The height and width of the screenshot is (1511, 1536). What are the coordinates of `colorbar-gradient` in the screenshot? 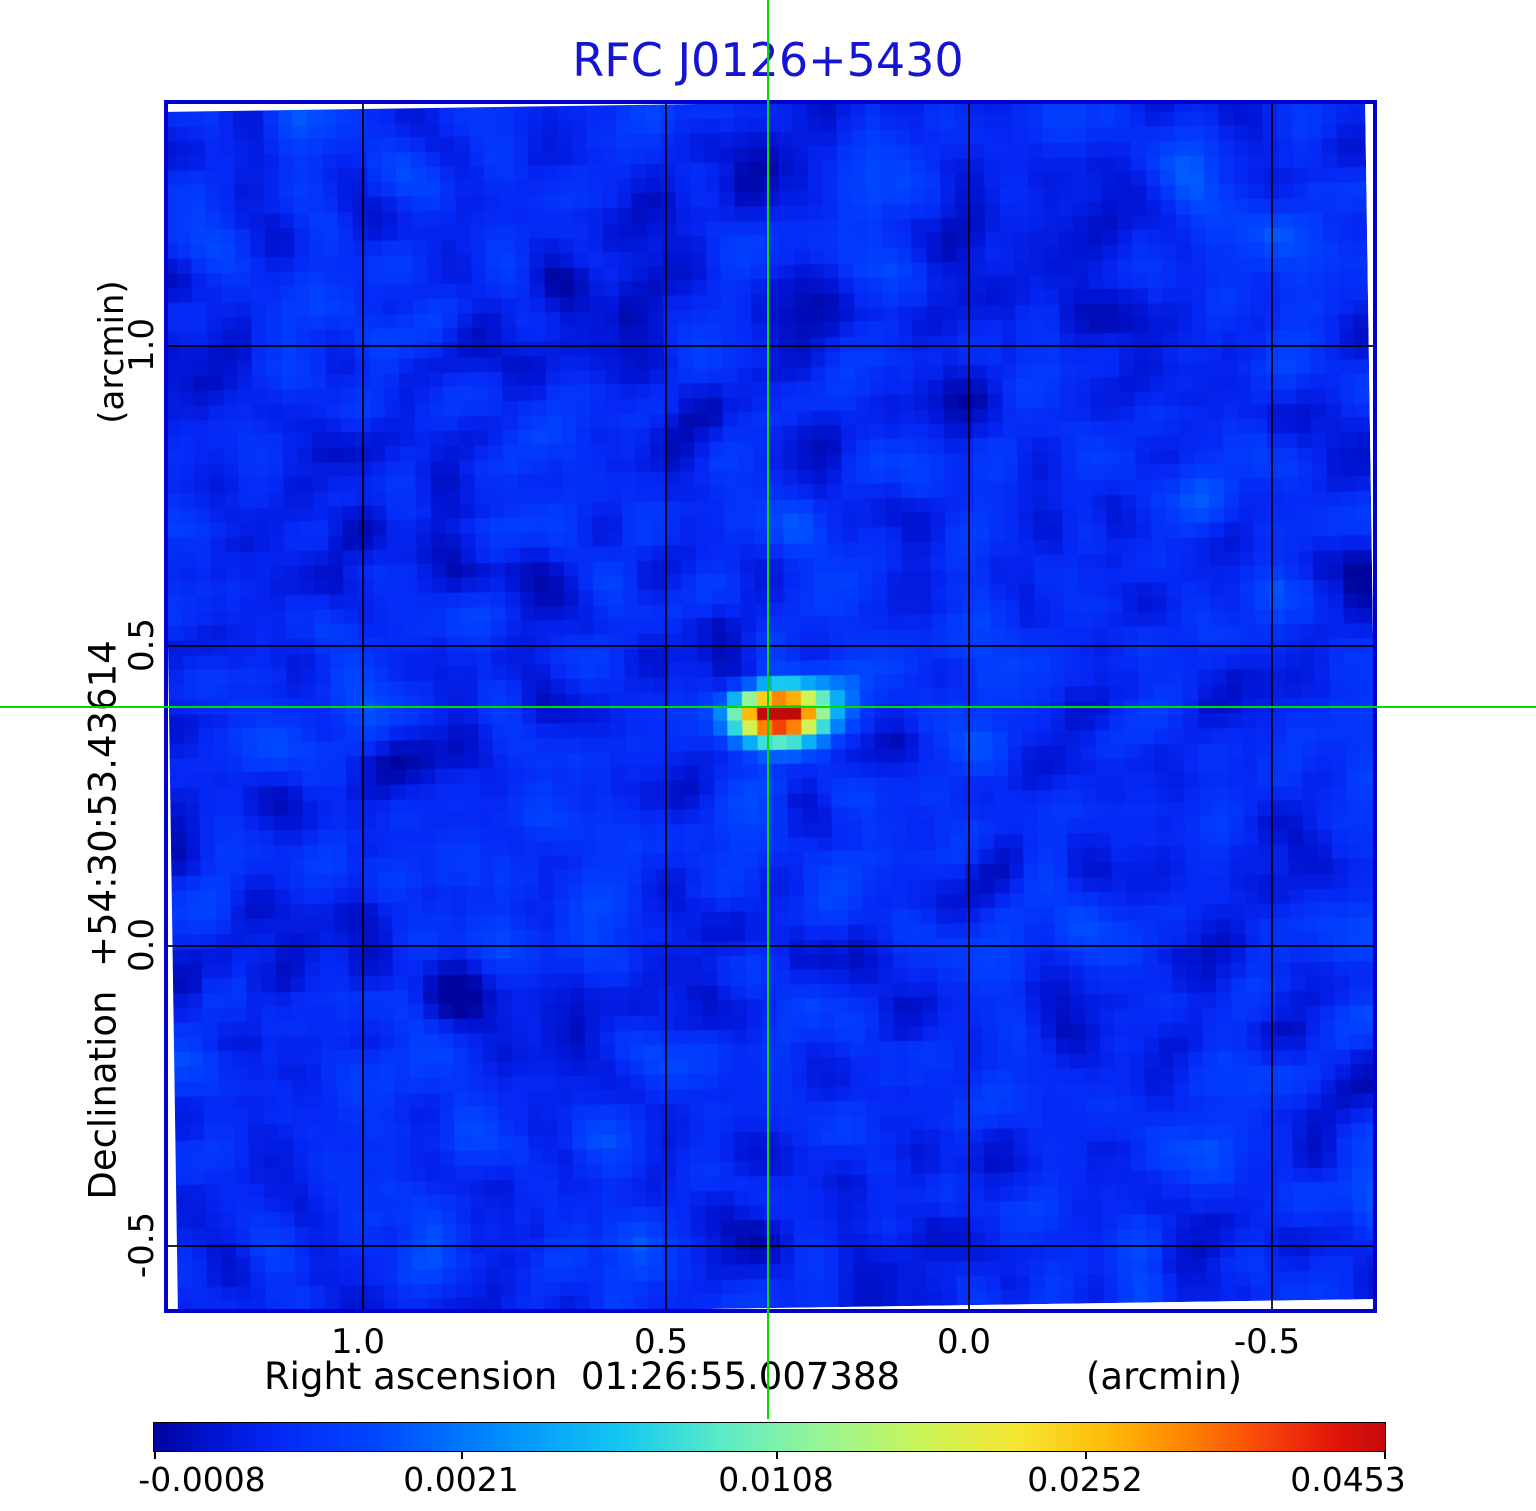 It's located at (769, 1437).